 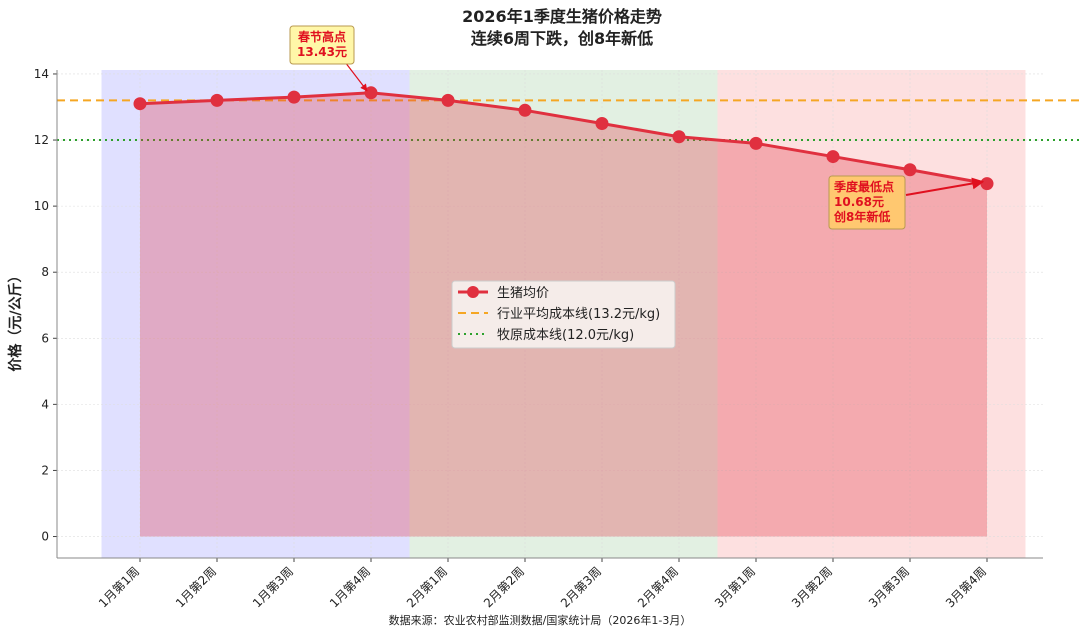 I want to click on chart-title: 2026年1季度生猪价格走势, so click(x=562, y=16).